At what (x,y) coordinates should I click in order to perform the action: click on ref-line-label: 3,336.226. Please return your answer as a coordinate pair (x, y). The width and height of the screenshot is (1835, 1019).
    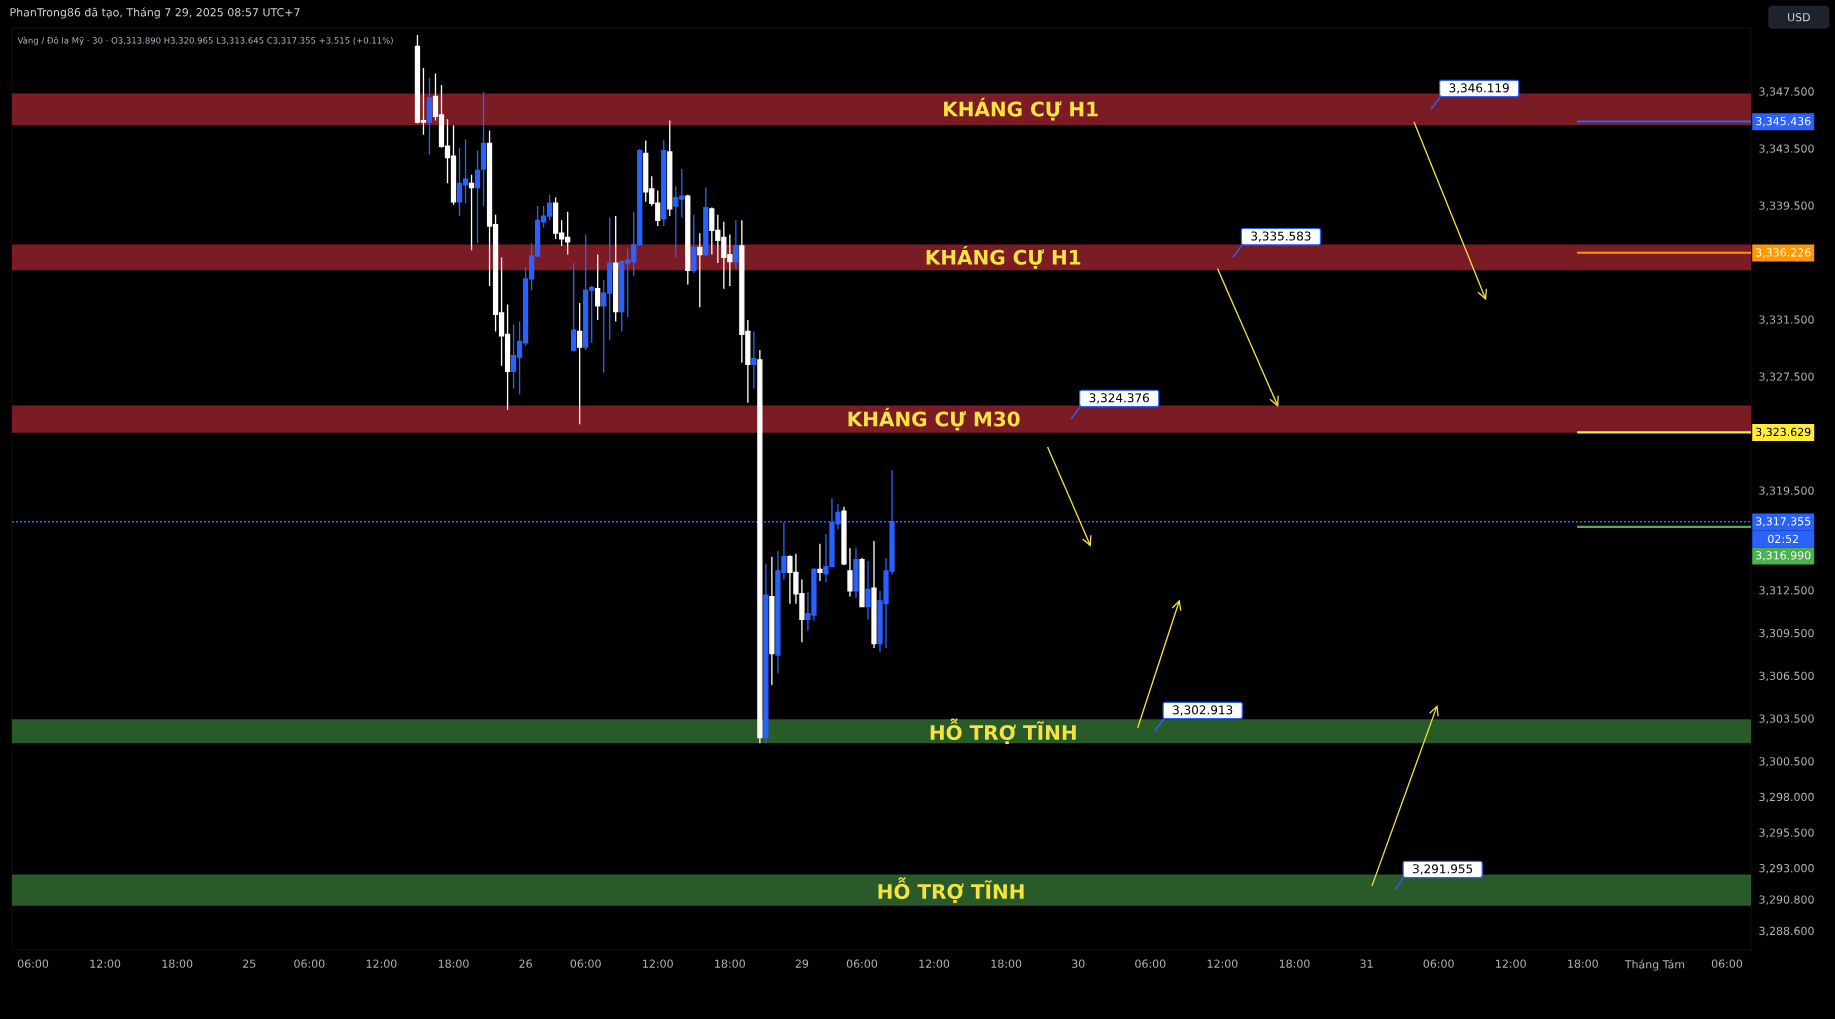
    Looking at the image, I should click on (1783, 253).